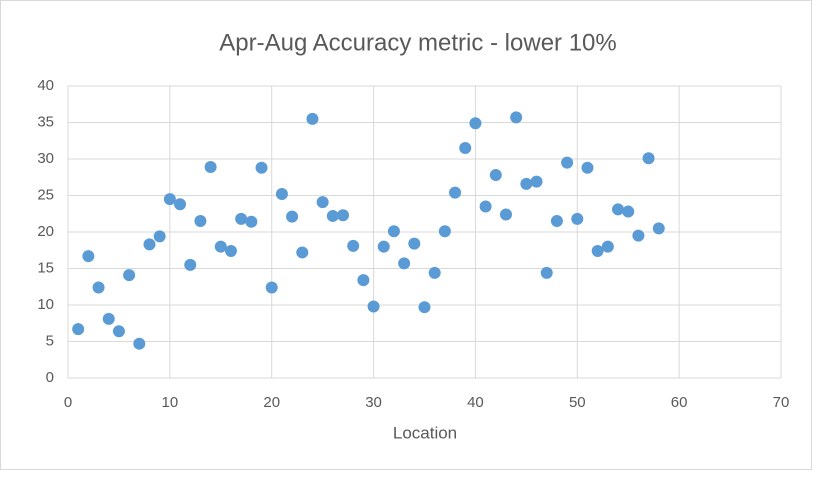 This screenshot has width=817, height=477. What do you see at coordinates (45, 267) in the screenshot?
I see `y-tick-label: 15` at bounding box center [45, 267].